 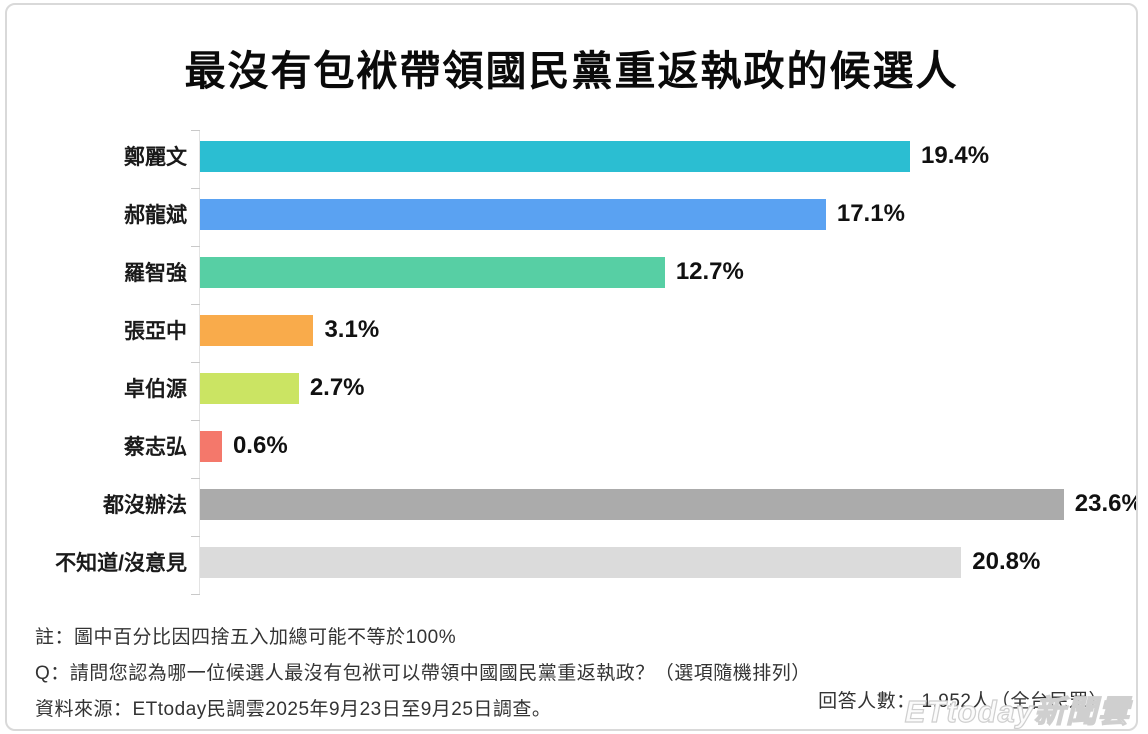 What do you see at coordinates (432, 272) in the screenshot?
I see `bar-羅智強` at bounding box center [432, 272].